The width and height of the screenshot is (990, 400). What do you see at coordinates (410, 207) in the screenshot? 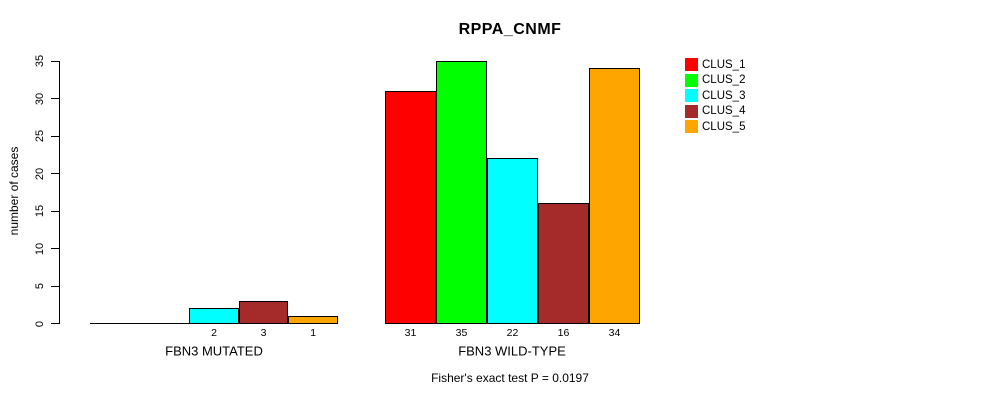
I see `bar-clus_1-wild-type` at bounding box center [410, 207].